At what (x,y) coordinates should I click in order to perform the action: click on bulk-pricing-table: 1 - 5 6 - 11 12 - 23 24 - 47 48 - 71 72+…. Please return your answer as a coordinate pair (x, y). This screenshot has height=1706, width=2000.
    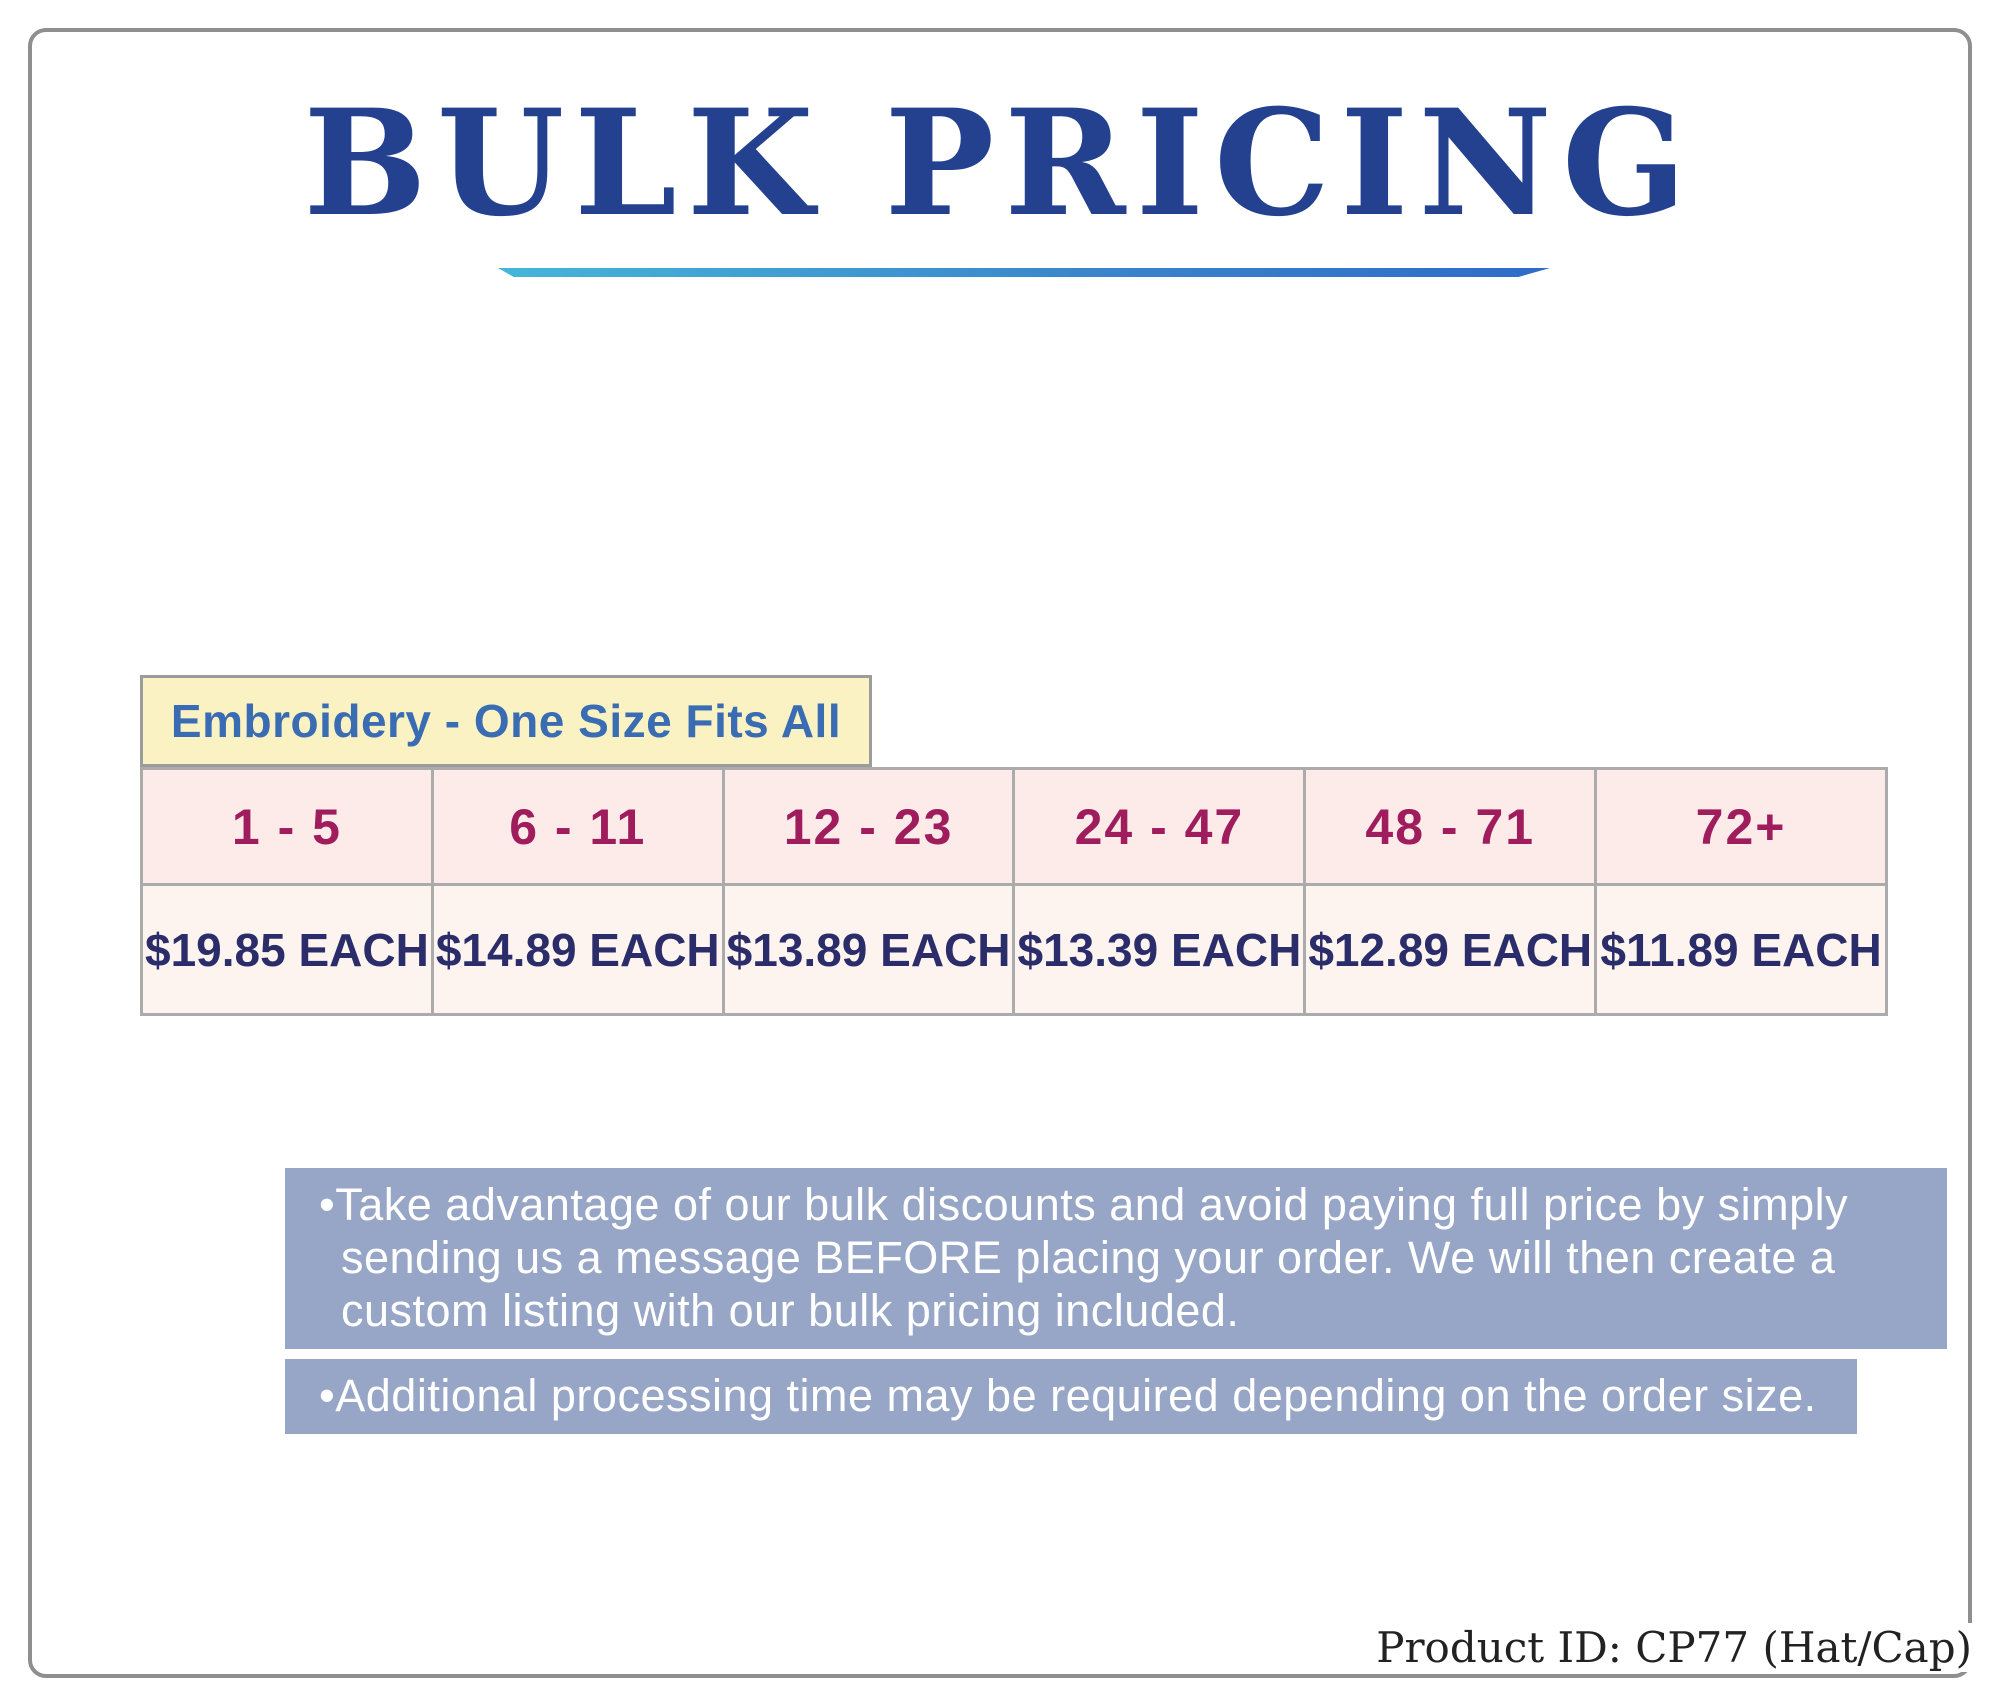
    Looking at the image, I should click on (1014, 891).